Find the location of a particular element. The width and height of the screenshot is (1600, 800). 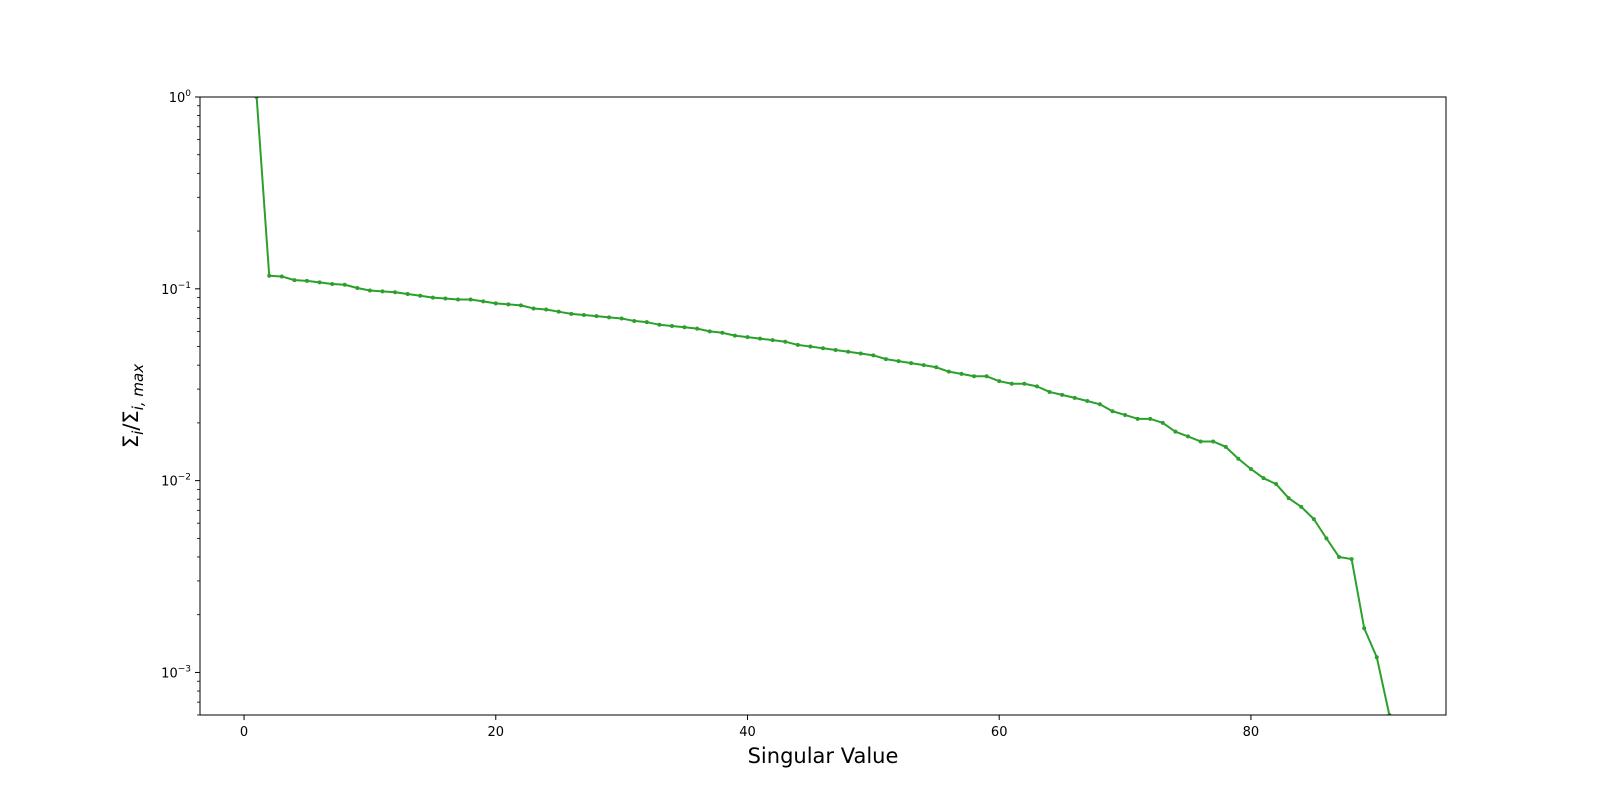

y-axis-ticks: 10⁰ 10⁻¹ 10⁻² 10⁻³ is located at coordinates (180, 402).